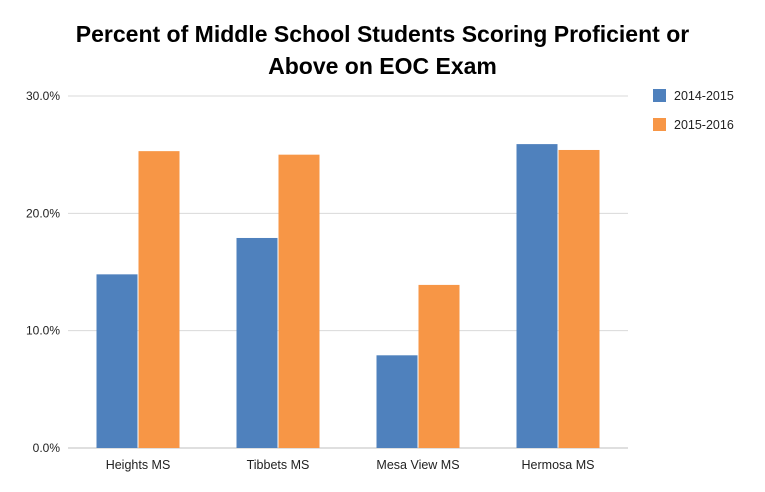 This screenshot has height=492, width=765. What do you see at coordinates (138, 465) in the screenshot?
I see `x-category-label: Heights MS` at bounding box center [138, 465].